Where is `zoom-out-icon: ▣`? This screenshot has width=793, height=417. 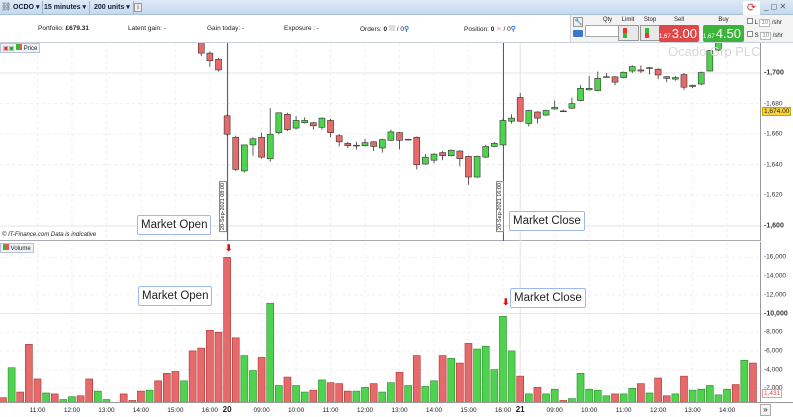
zoom-out-icon: ▣ is located at coordinates (6, 49).